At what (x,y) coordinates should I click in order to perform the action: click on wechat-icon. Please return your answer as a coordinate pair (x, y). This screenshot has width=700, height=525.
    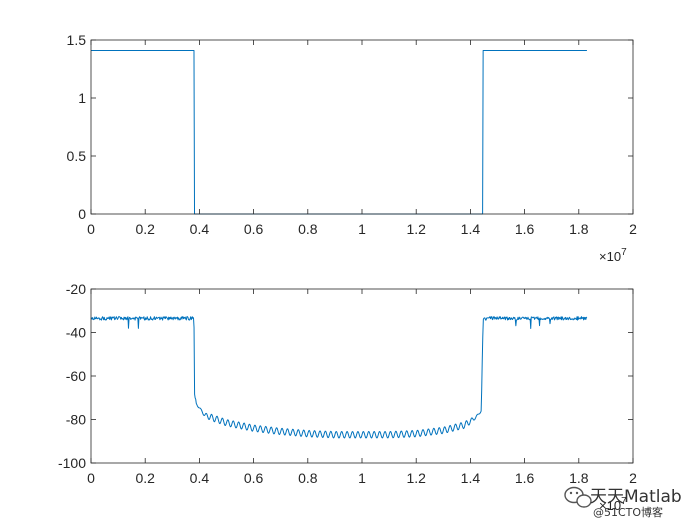
    Looking at the image, I should click on (578, 497).